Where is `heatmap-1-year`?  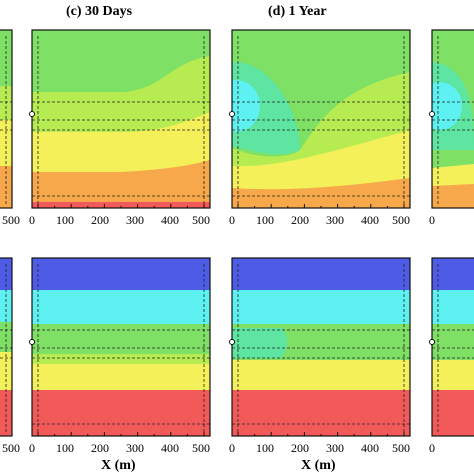
heatmap-1-year is located at coordinates (321, 119).